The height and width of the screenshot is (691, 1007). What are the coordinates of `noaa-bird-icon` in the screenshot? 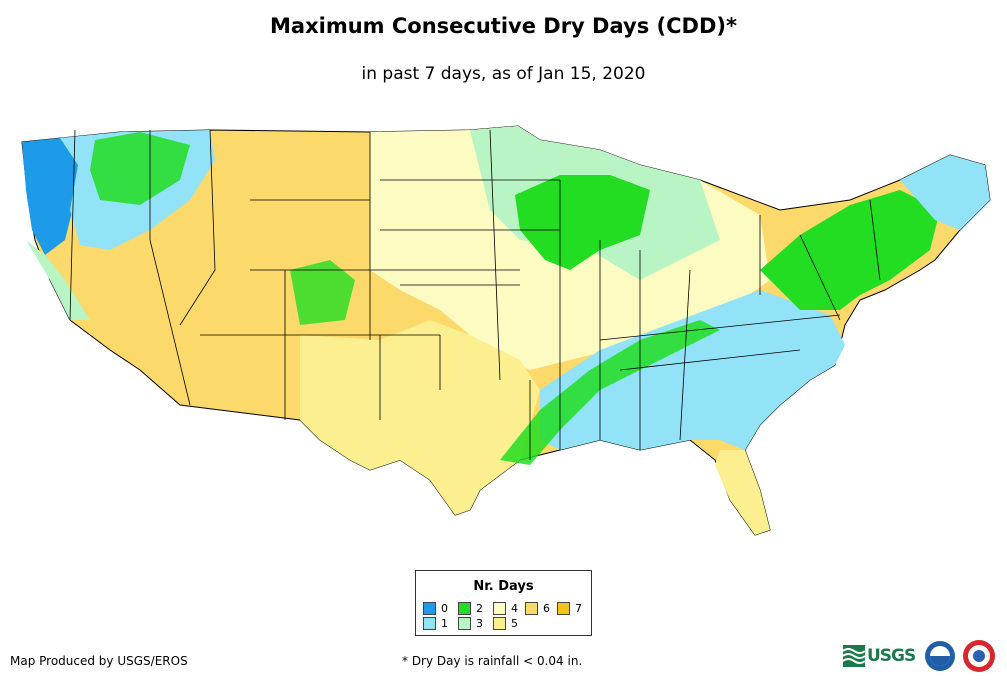 It's located at (940, 661).